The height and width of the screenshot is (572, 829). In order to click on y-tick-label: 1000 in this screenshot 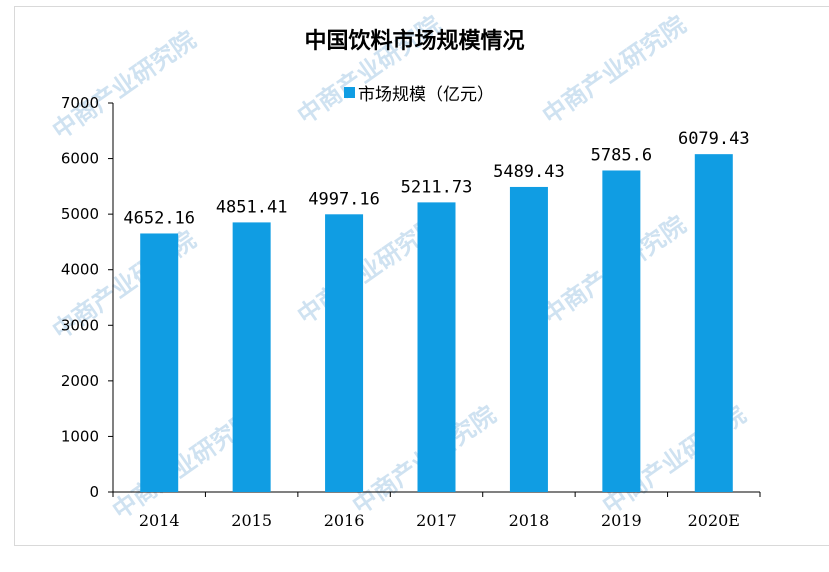, I will do `click(80, 436)`.